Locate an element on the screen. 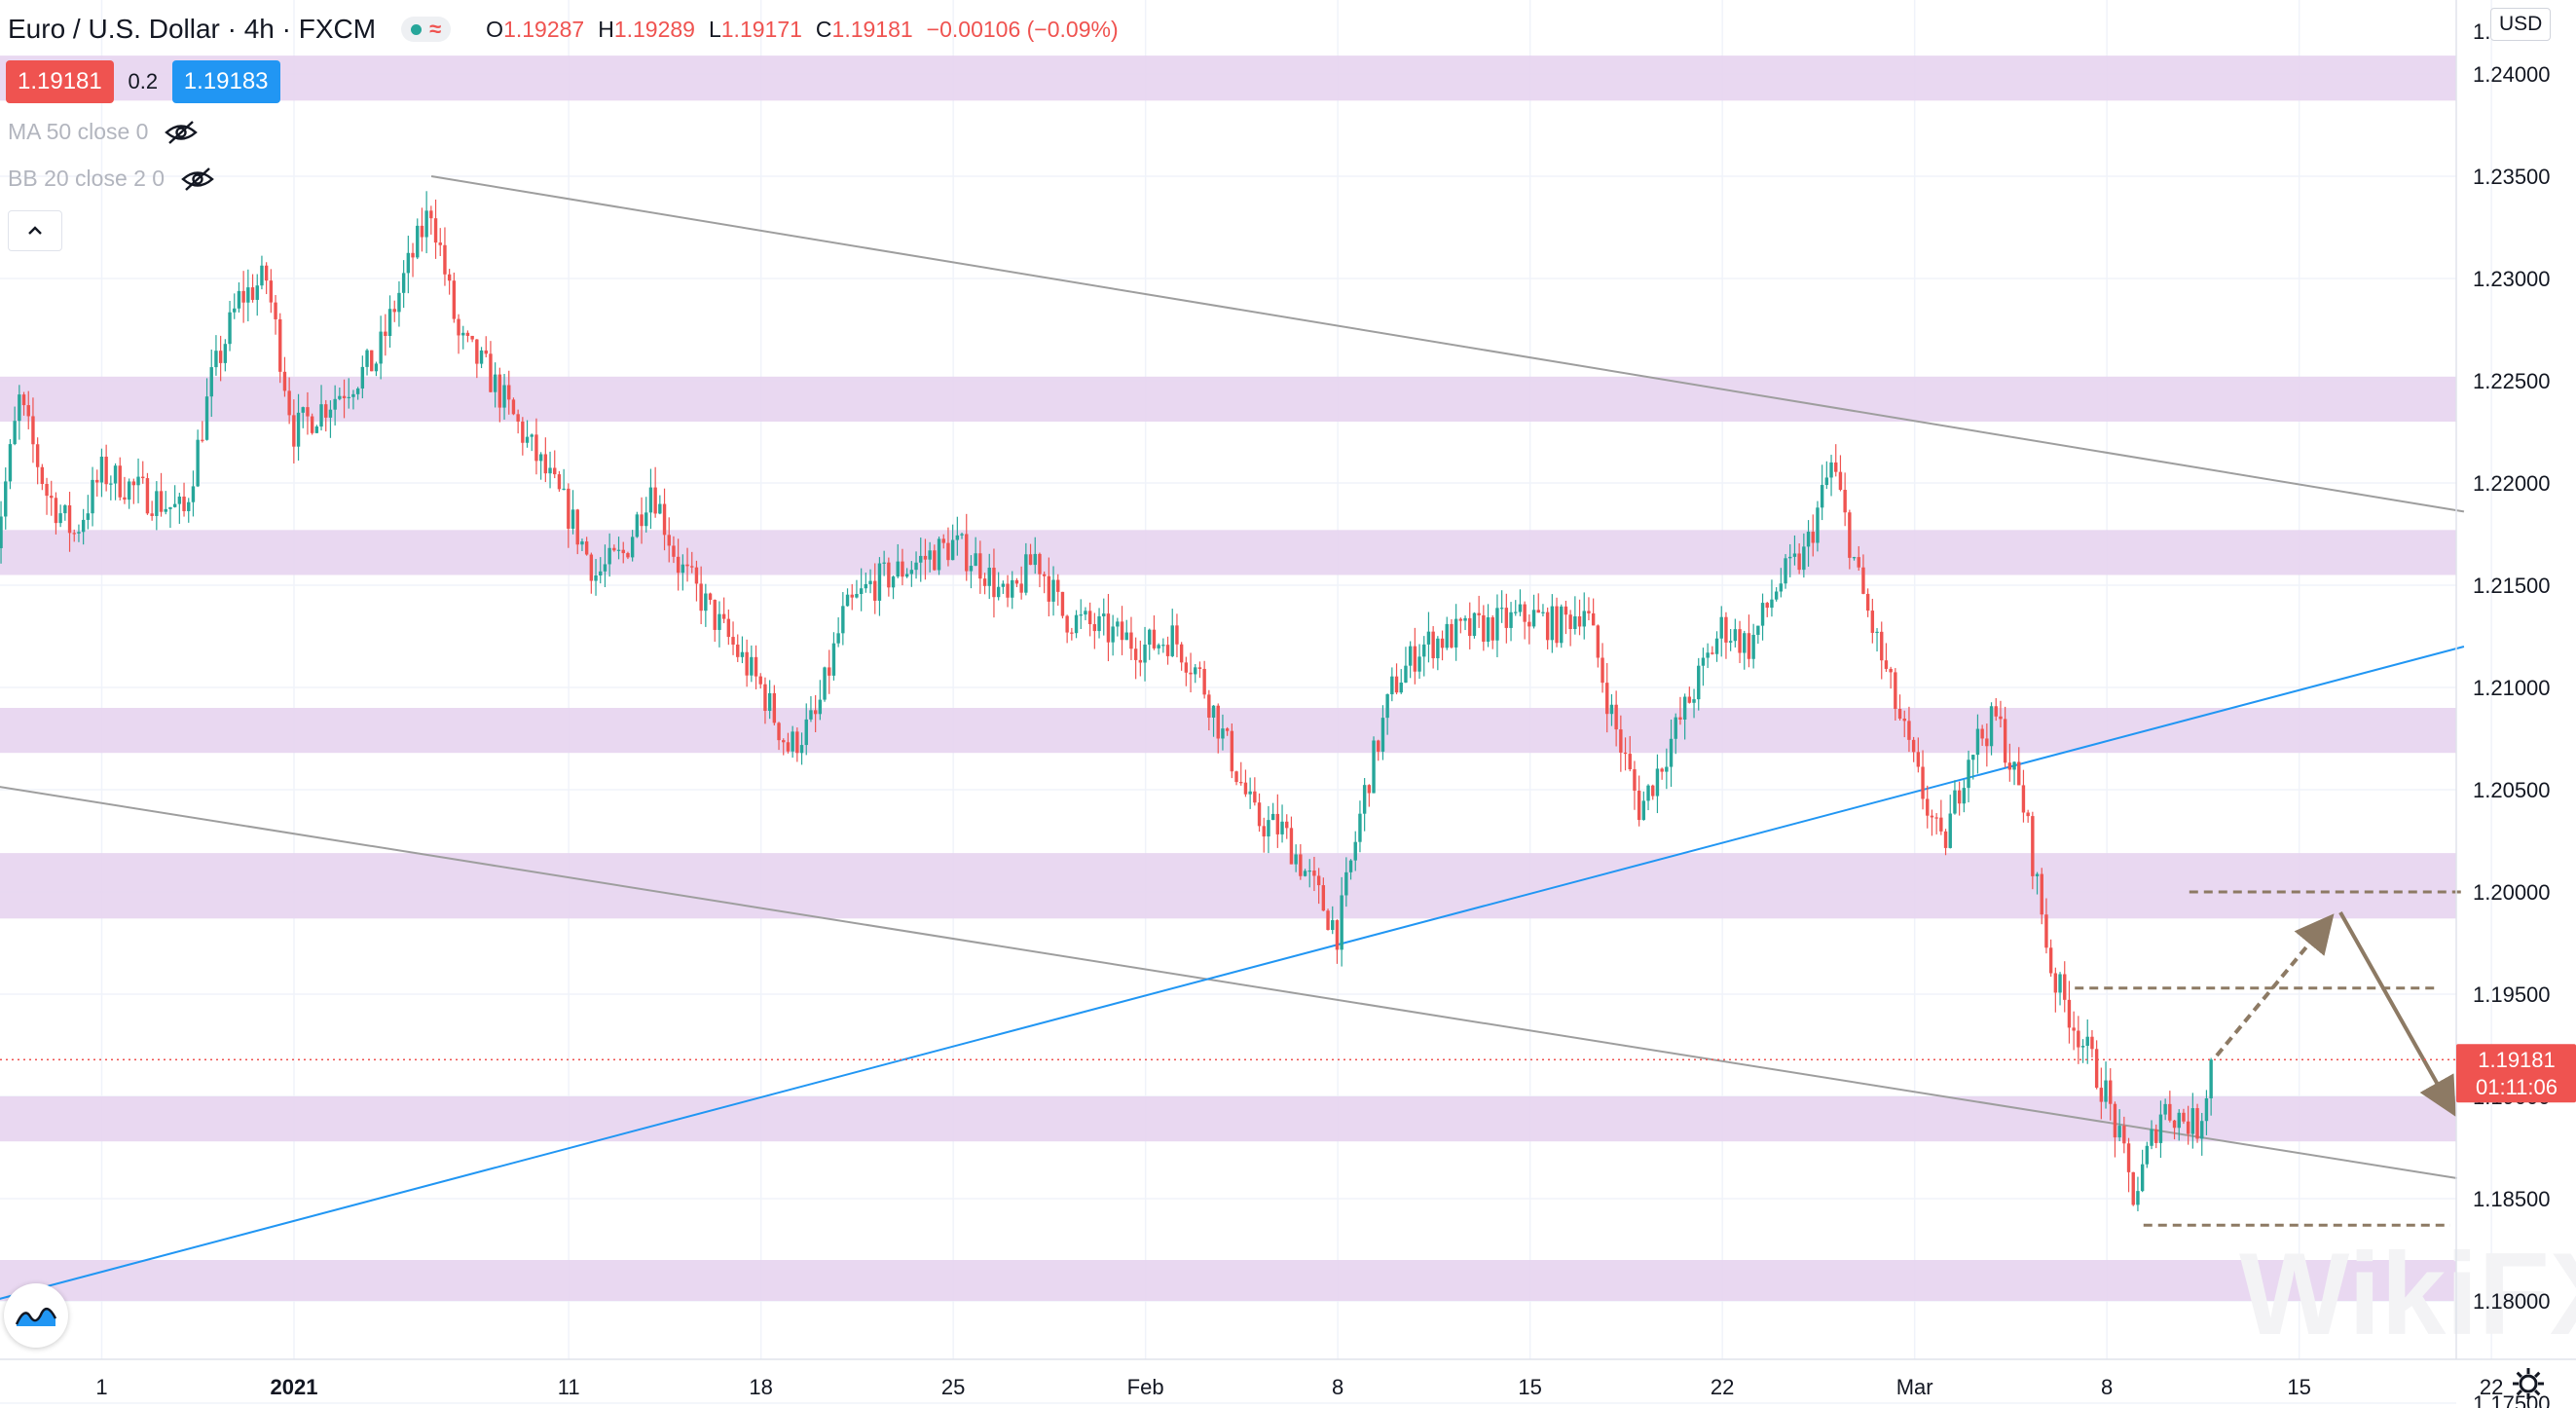 The width and height of the screenshot is (2576, 1408). price-tick-label: 1.18500 is located at coordinates (2512, 1199).